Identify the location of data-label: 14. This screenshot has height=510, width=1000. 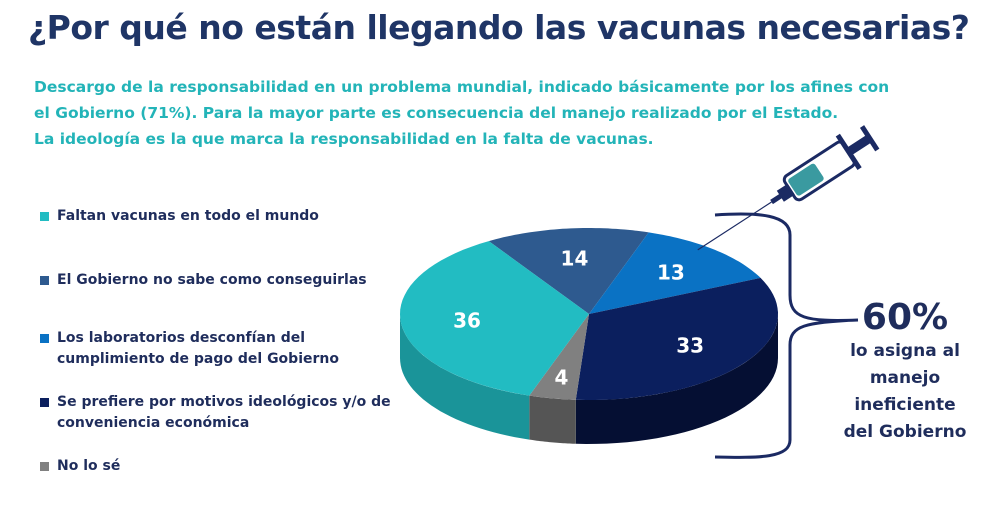
(575, 258).